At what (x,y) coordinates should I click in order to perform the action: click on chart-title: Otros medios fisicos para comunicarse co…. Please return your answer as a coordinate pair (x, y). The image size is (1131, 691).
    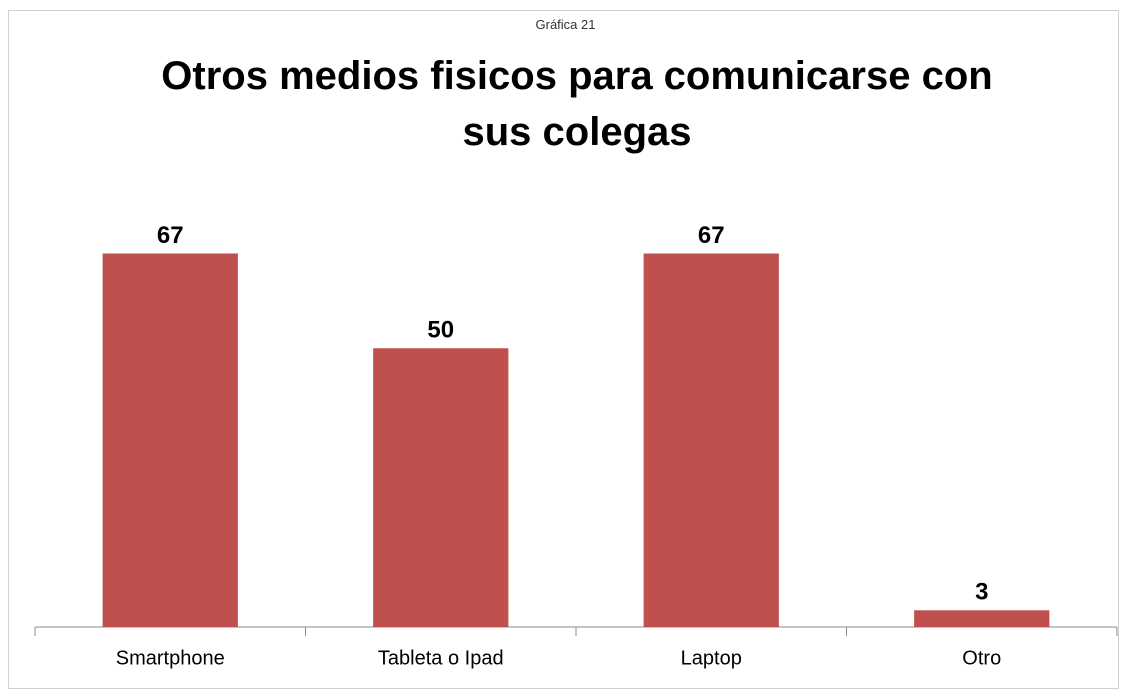
    Looking at the image, I should click on (577, 104).